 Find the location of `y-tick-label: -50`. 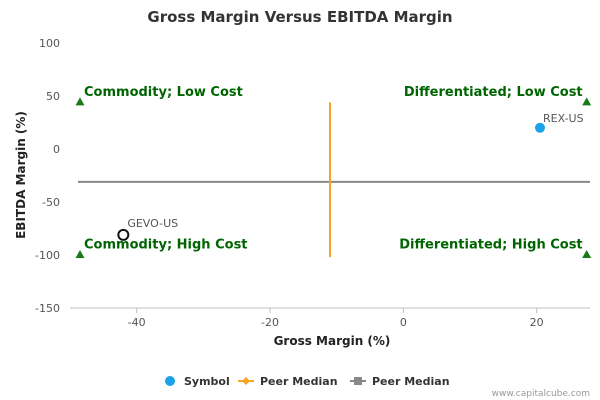

y-tick-label: -50 is located at coordinates (51, 202).